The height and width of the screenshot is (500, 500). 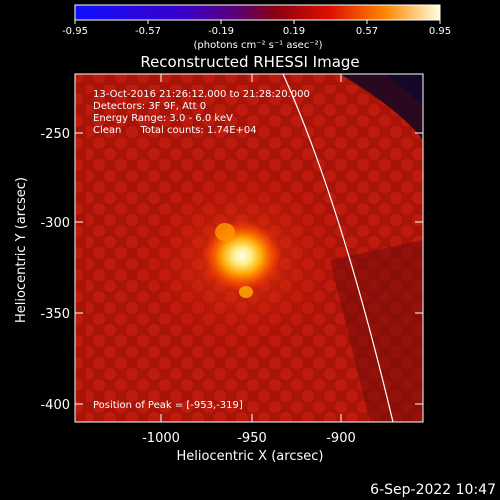 What do you see at coordinates (249, 62) in the screenshot?
I see `plot-title: Reconstructed RHESSI Image` at bounding box center [249, 62].